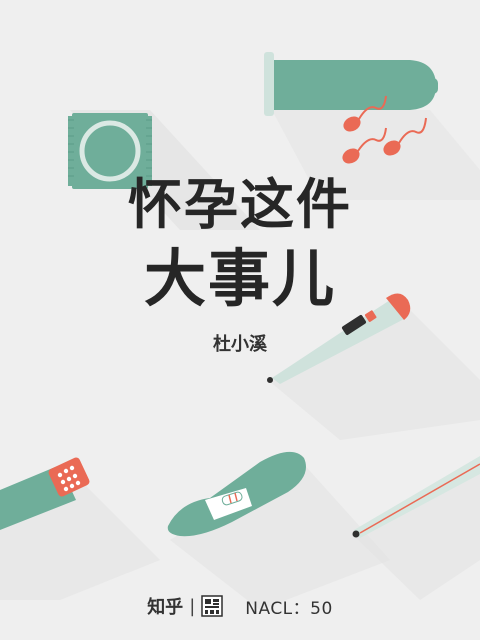 The width and height of the screenshot is (480, 640). I want to click on pill-strip-icon, so click(80, 528).